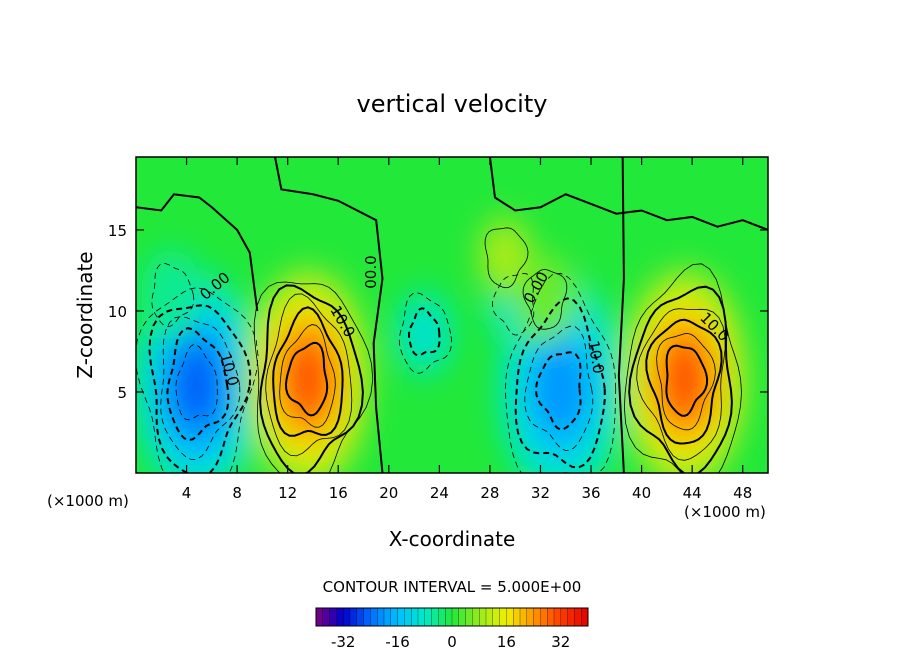 The image size is (904, 654). What do you see at coordinates (187, 493) in the screenshot?
I see `x-tick-label: 4` at bounding box center [187, 493].